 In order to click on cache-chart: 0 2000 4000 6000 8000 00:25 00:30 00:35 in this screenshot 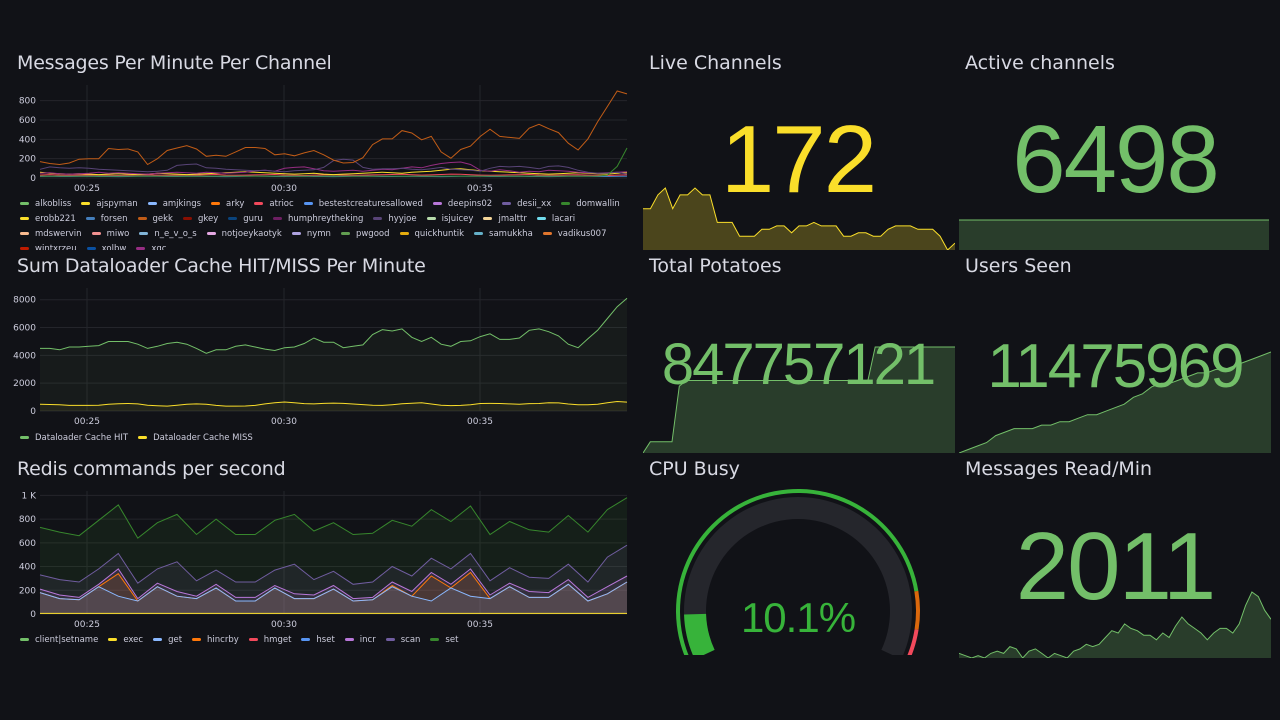, I will do `click(320, 358)`.